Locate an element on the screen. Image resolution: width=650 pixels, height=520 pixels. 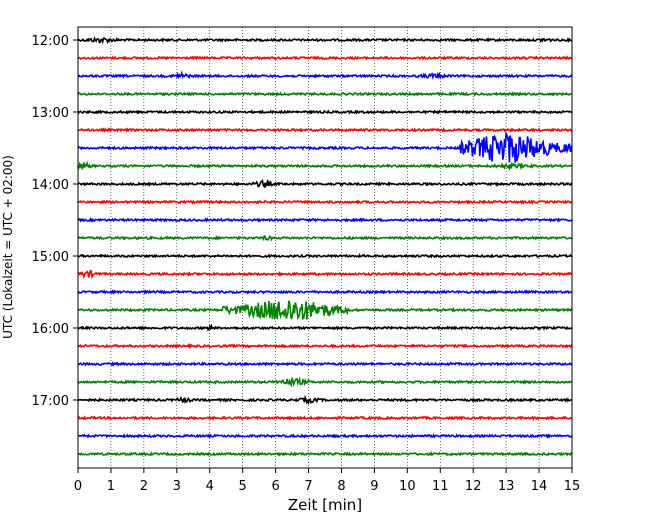
x-tick-label-11: 11 is located at coordinates (440, 486).